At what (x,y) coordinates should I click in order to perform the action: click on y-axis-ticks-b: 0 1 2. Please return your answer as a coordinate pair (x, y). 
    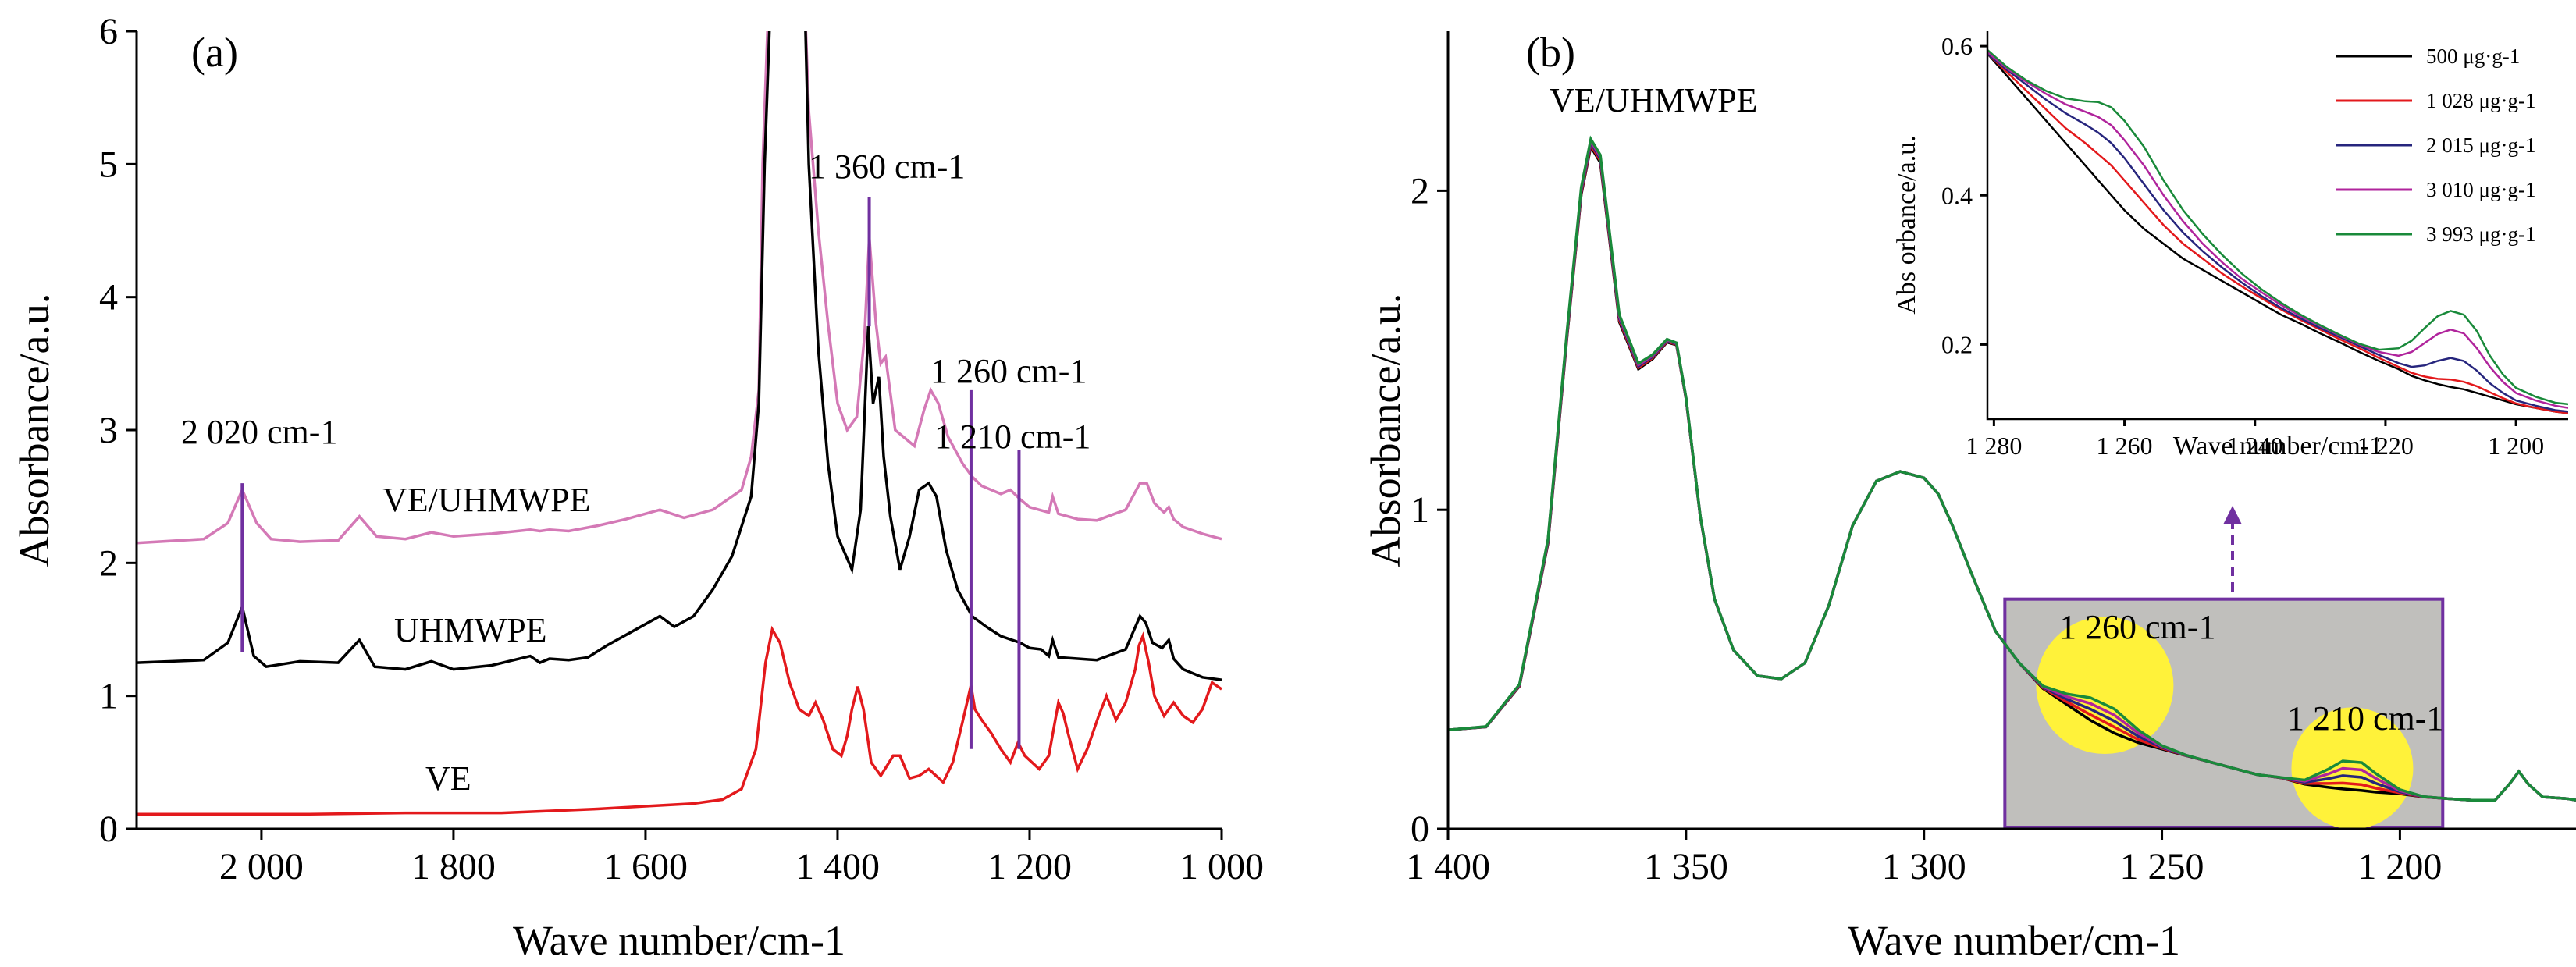
    Looking at the image, I should click on (1429, 510).